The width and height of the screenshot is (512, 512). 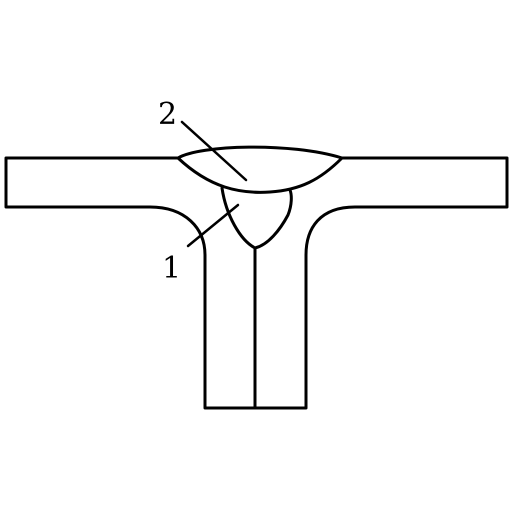 What do you see at coordinates (171, 268) in the screenshot?
I see `callout-label-1: 1` at bounding box center [171, 268].